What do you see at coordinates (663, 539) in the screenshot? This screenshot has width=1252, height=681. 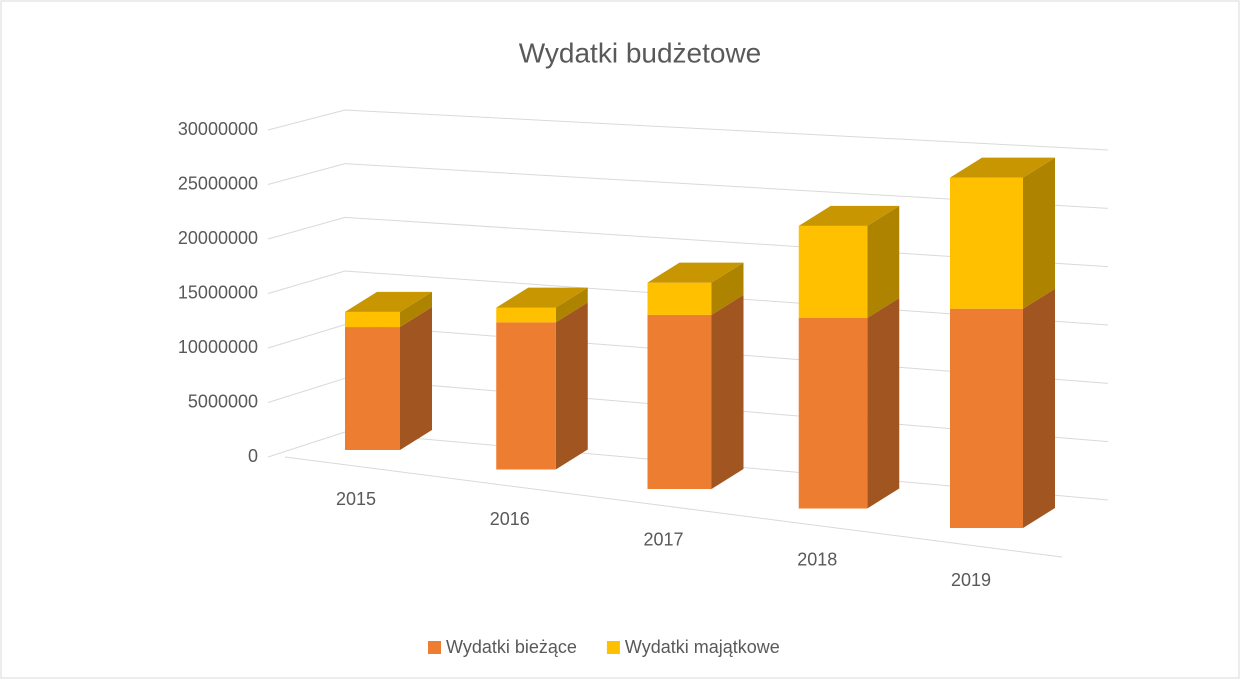 I see `x-tick-label: 2017` at bounding box center [663, 539].